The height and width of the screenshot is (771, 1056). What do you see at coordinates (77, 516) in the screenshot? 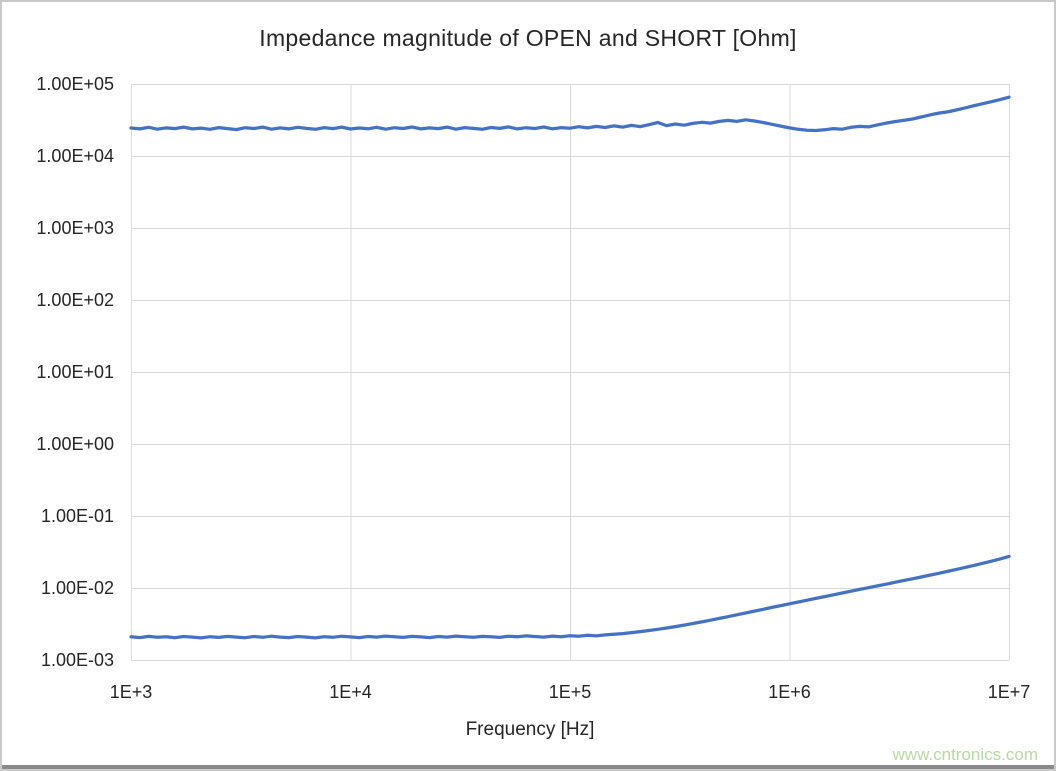
I see `y-axis-tick-label: 1.00E-01` at bounding box center [77, 516].